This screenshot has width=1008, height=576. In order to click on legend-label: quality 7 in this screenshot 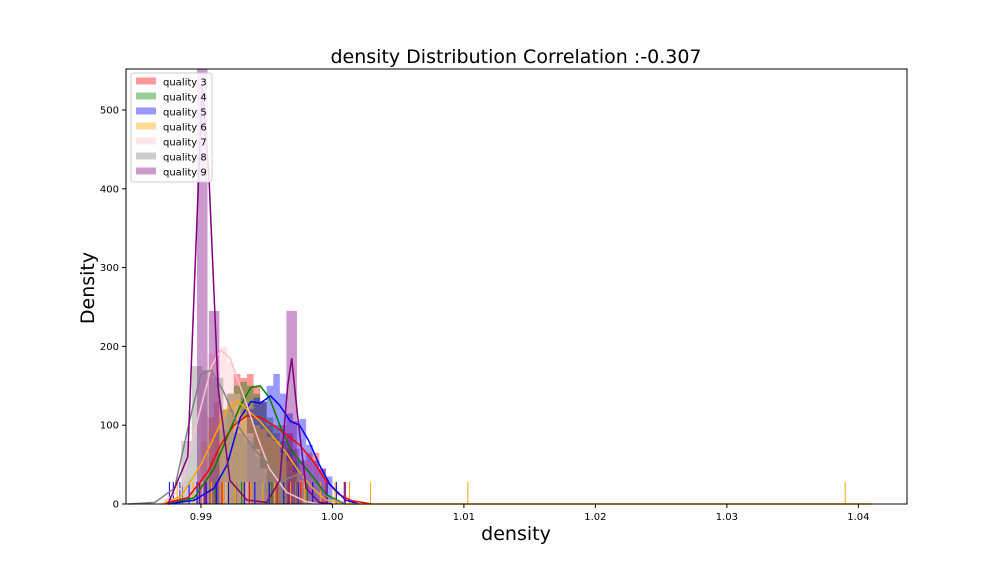, I will do `click(185, 143)`.